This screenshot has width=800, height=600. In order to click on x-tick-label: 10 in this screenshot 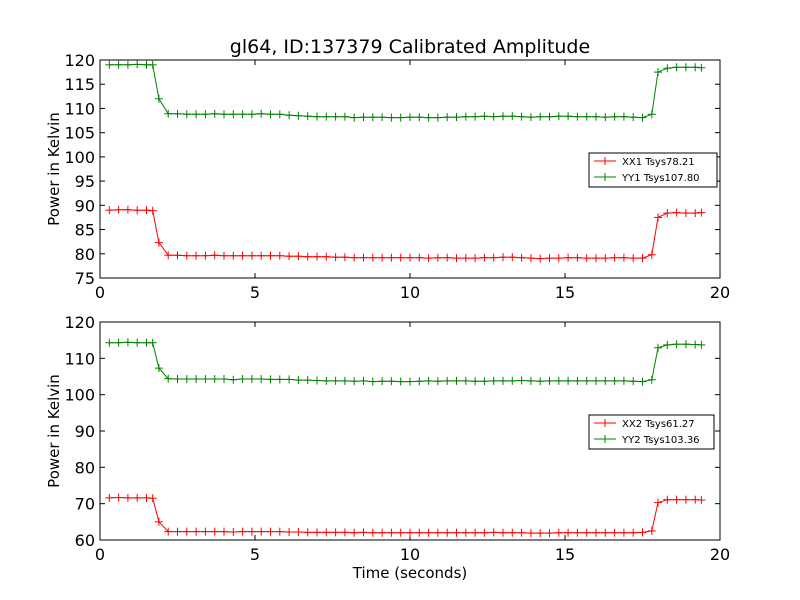, I will do `click(410, 292)`.